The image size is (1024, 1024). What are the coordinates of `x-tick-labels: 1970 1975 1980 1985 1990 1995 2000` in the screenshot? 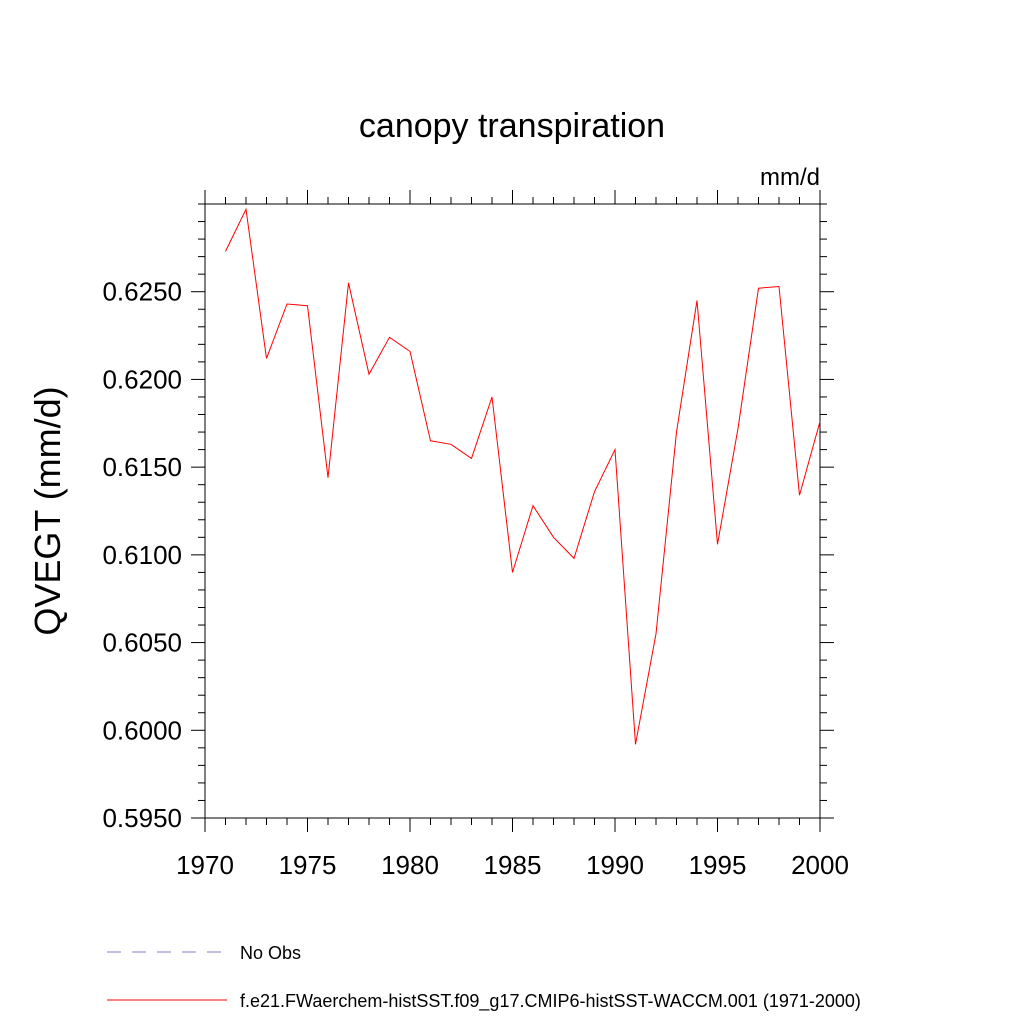 It's located at (512, 865).